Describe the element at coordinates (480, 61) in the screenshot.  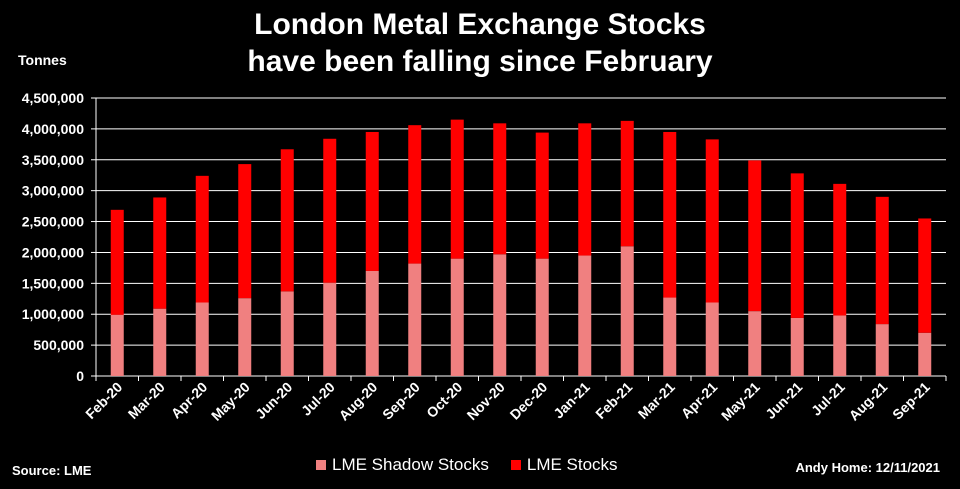
I see `chart-title-line-2: have been falling since February` at that location.